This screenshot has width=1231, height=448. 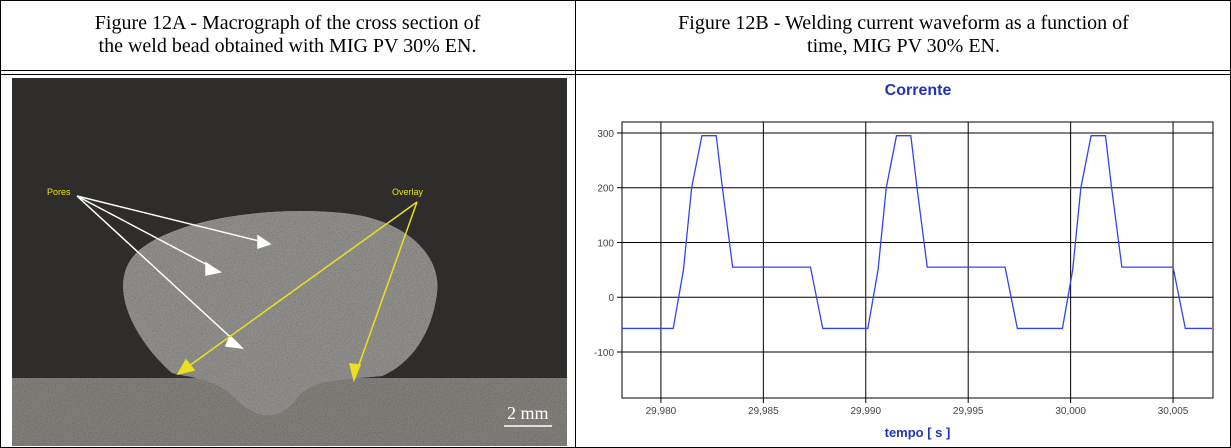 I want to click on label-overlay: Overlay, so click(x=408, y=192).